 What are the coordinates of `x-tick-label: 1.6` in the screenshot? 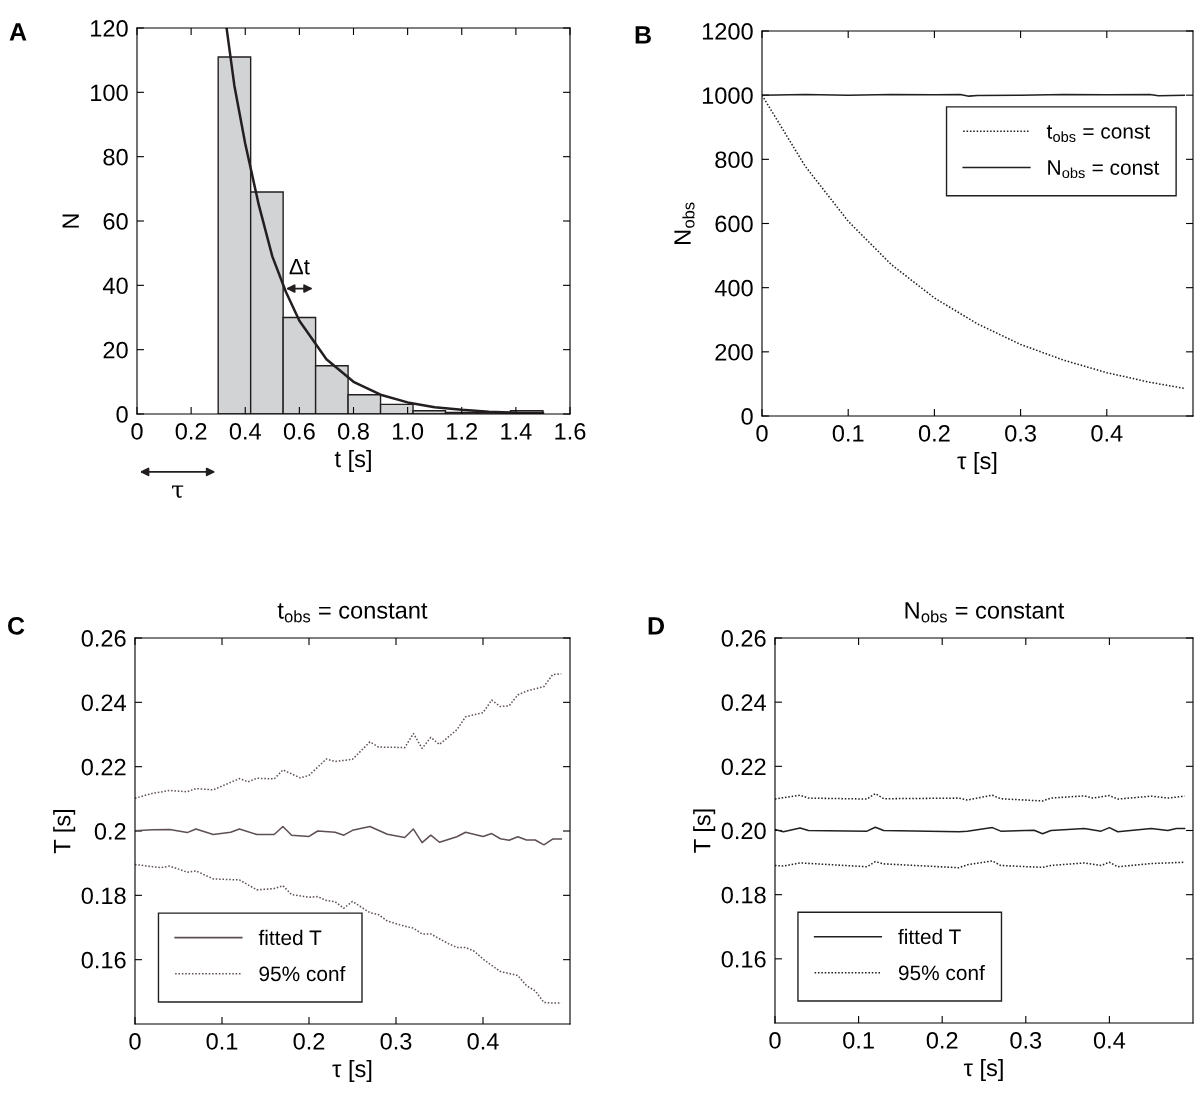 It's located at (570, 431).